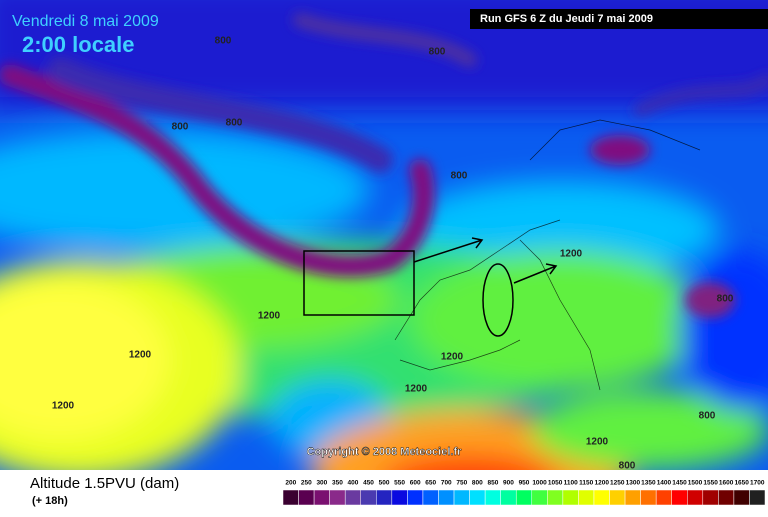 Image resolution: width=768 pixels, height=517 pixels. Describe the element at coordinates (508, 483) in the screenshot. I see `scale-label: 900` at that location.